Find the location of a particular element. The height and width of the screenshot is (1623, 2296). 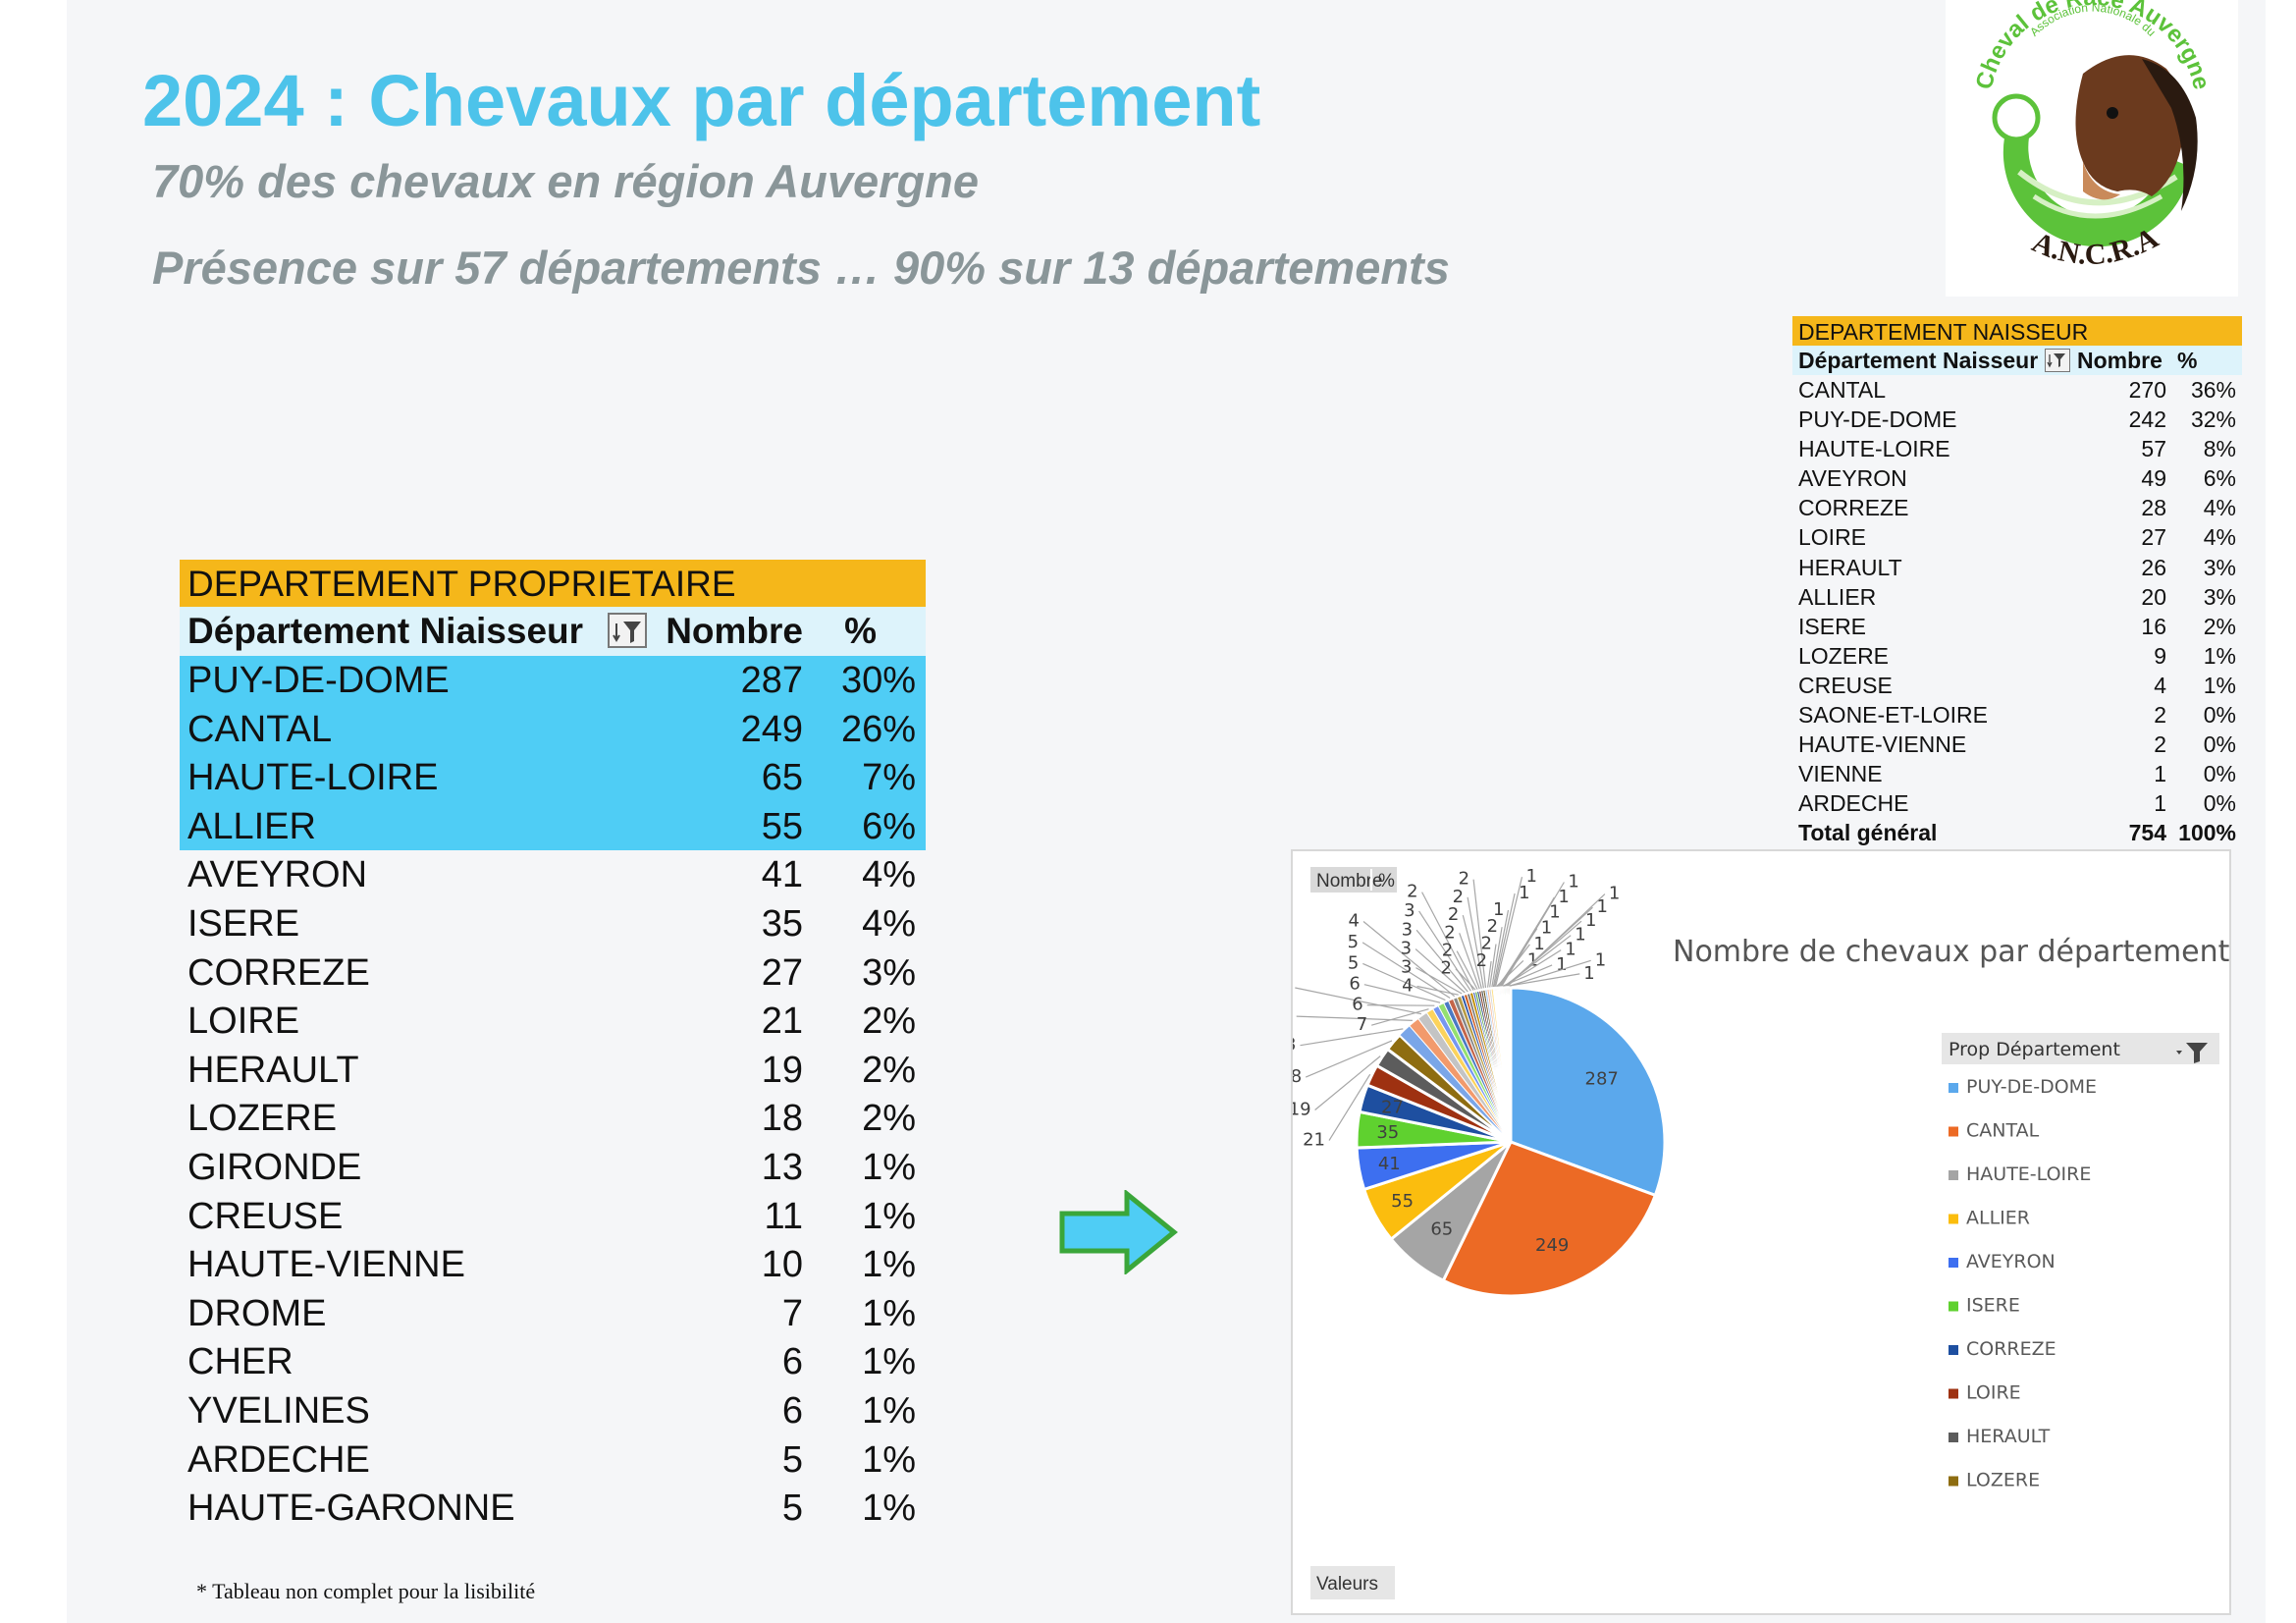

row-dept: PUY-DE-DOME is located at coordinates (318, 680).